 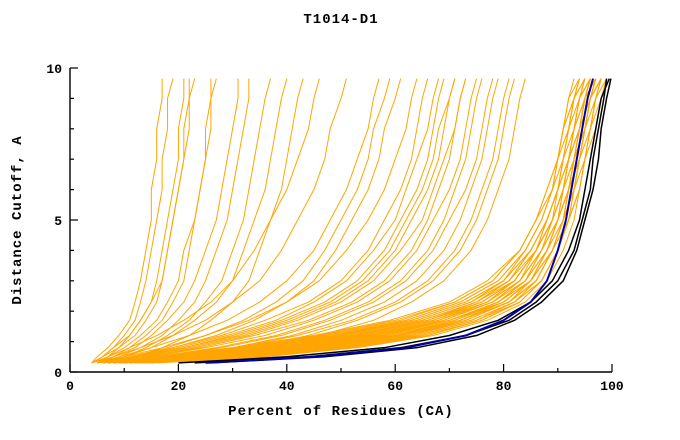 I want to click on chart-title: T1014-D1, so click(x=341, y=20).